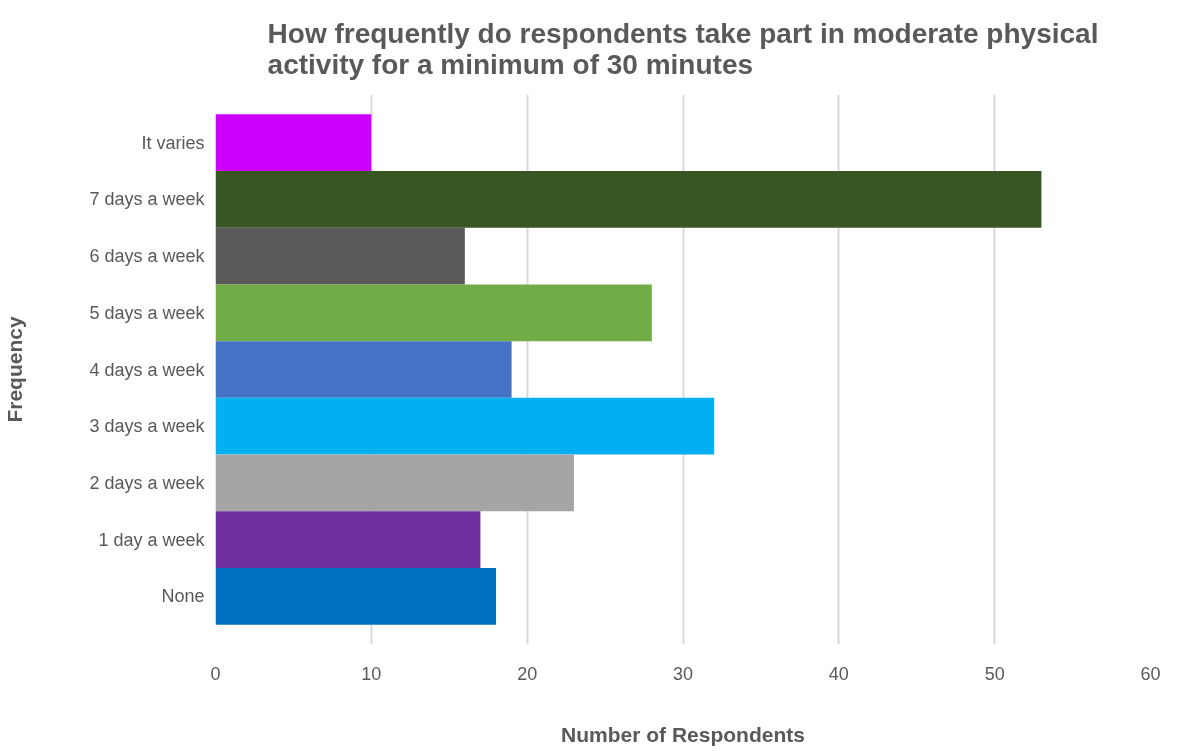 The image size is (1203, 751). I want to click on chart-title: How frequently do respondents take part in moderate physical activity for a minimum of 30 minutes, so click(683, 48).